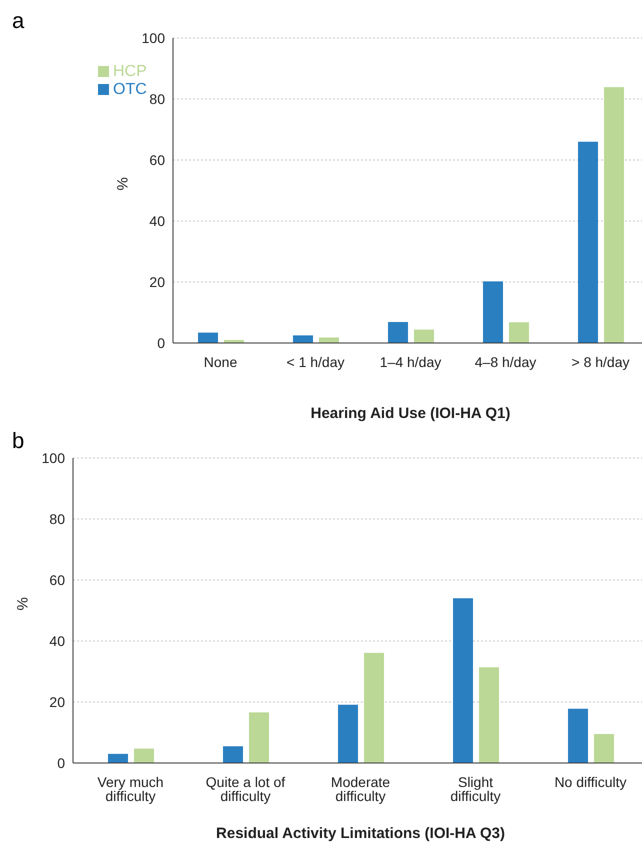 This screenshot has width=642, height=865. I want to click on chart-title: b, so click(18, 441).